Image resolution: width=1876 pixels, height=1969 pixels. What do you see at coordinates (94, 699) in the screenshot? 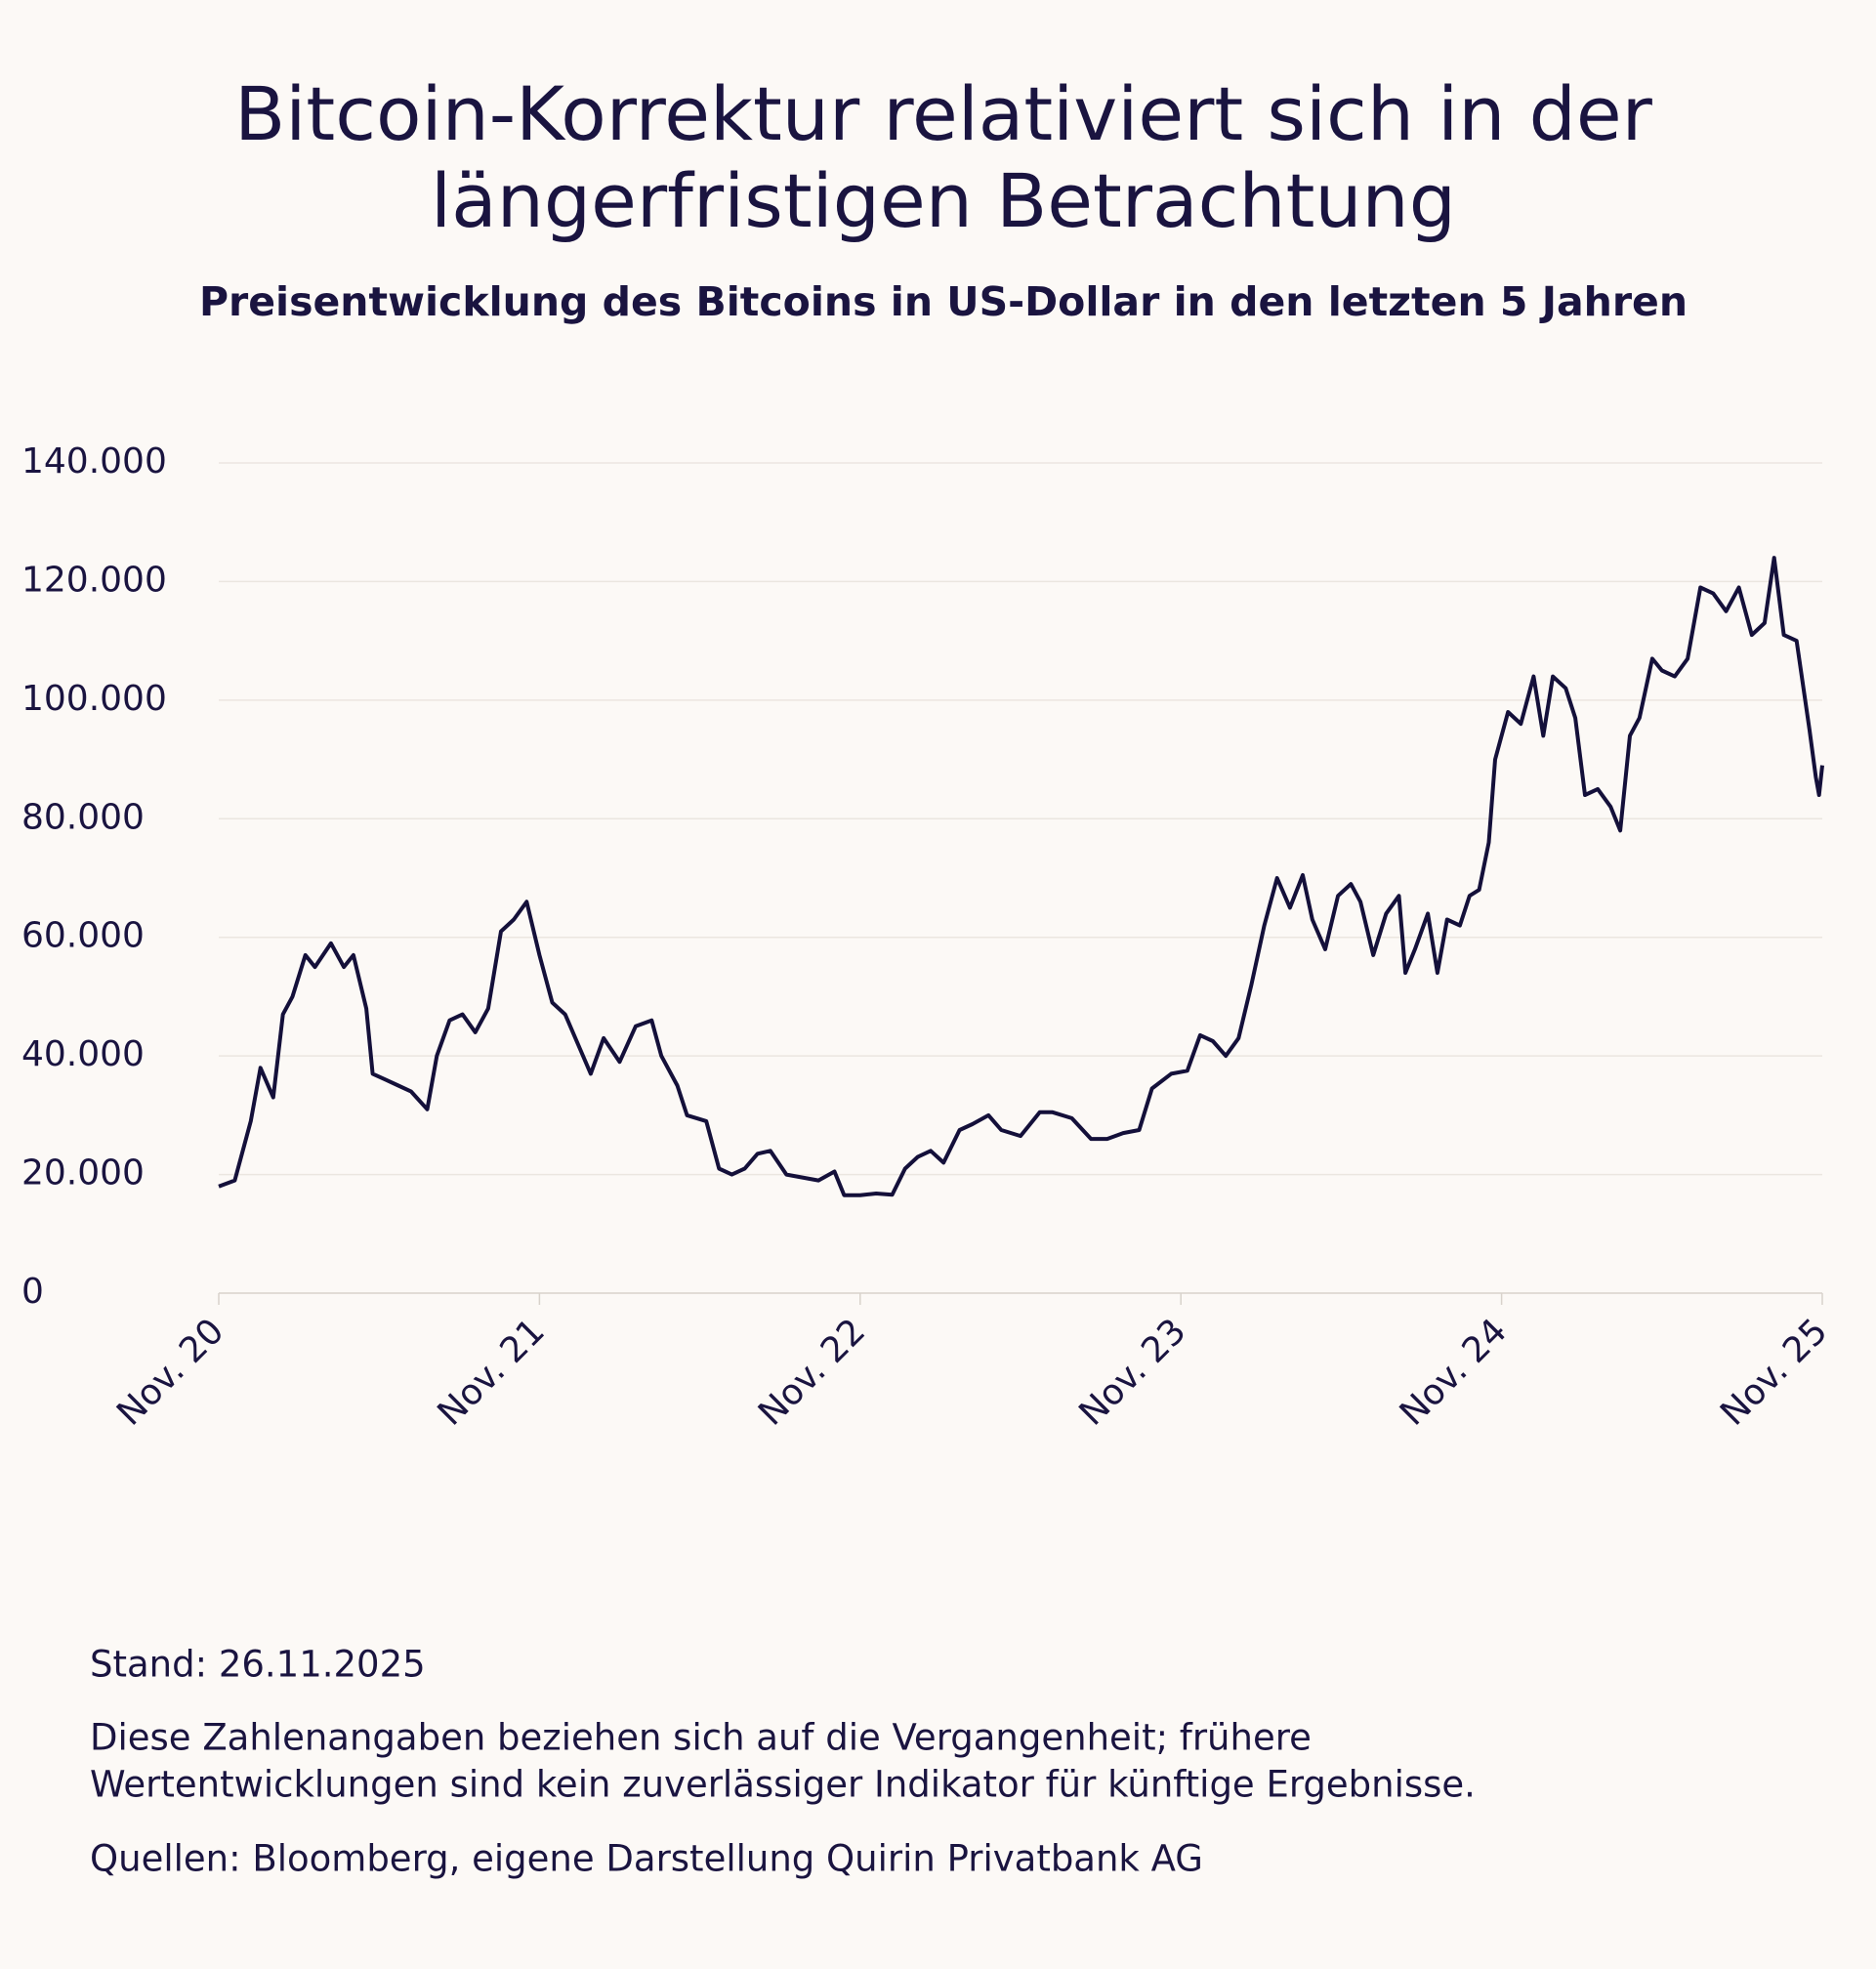
I see `y-tick-label: 100.000` at bounding box center [94, 699].